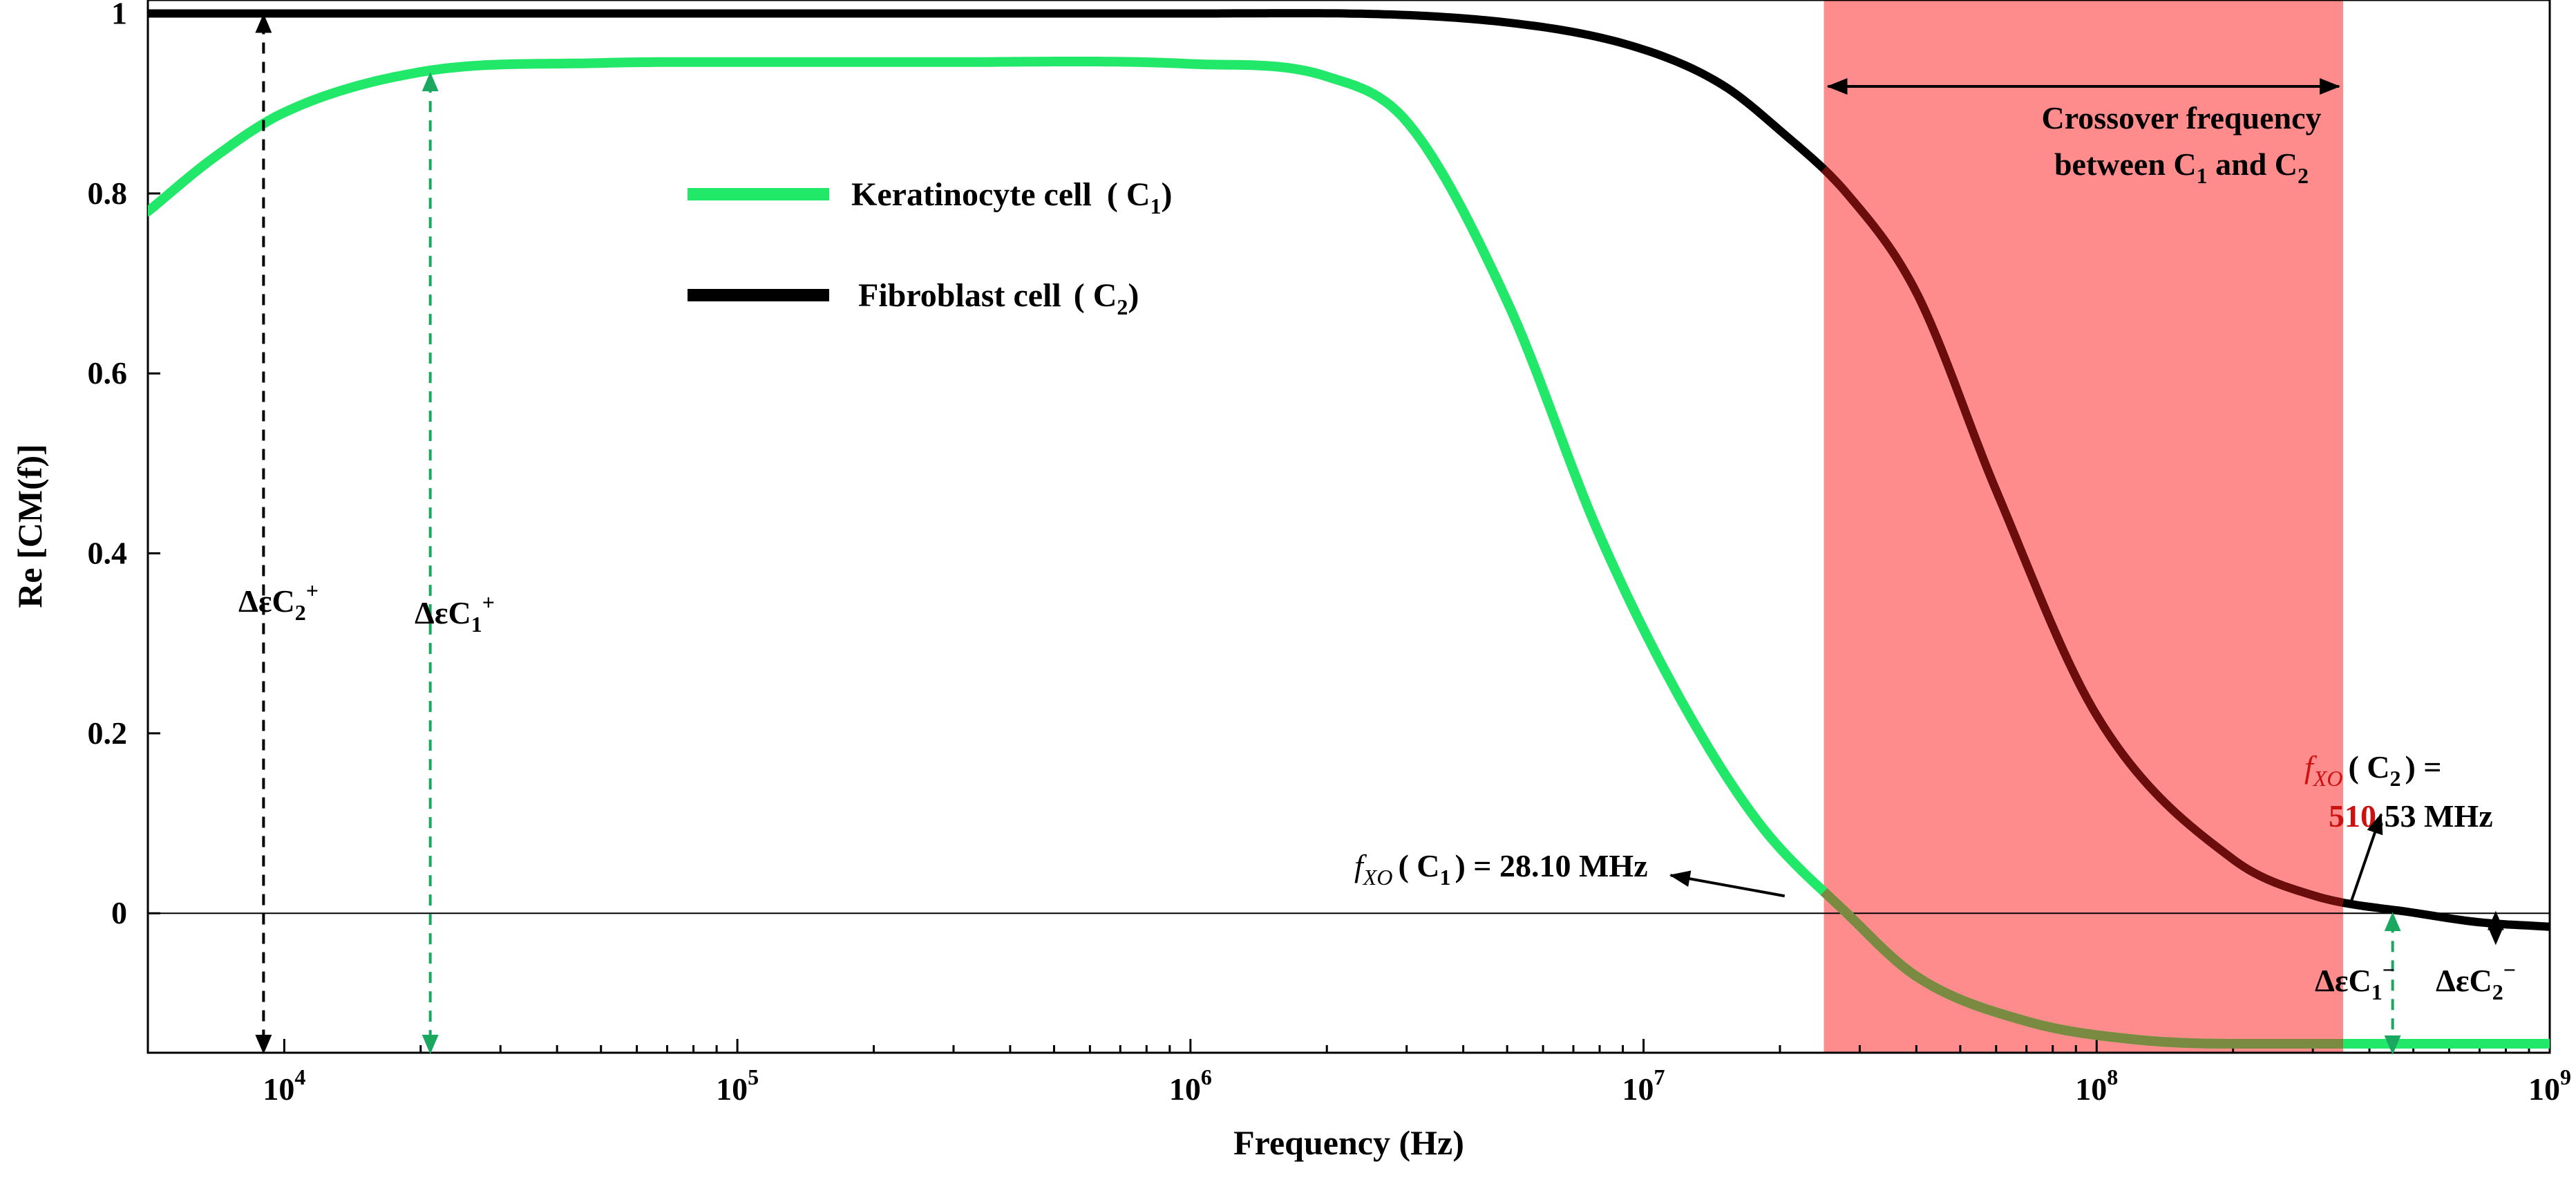  What do you see at coordinates (2476, 980) in the screenshot?
I see `delta-c2-minus-label: ΔεC2−` at bounding box center [2476, 980].